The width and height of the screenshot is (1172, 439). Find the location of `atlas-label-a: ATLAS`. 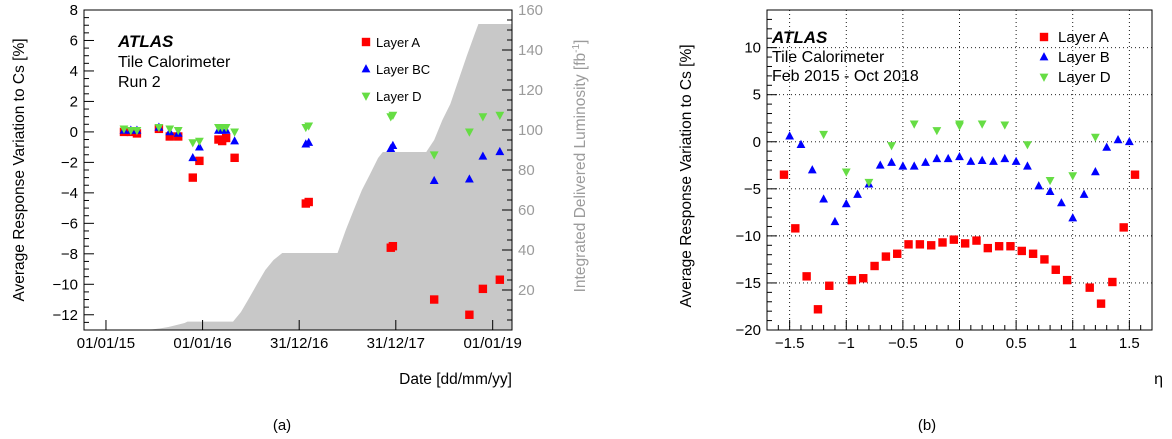

atlas-label-a: ATLAS is located at coordinates (145, 41).